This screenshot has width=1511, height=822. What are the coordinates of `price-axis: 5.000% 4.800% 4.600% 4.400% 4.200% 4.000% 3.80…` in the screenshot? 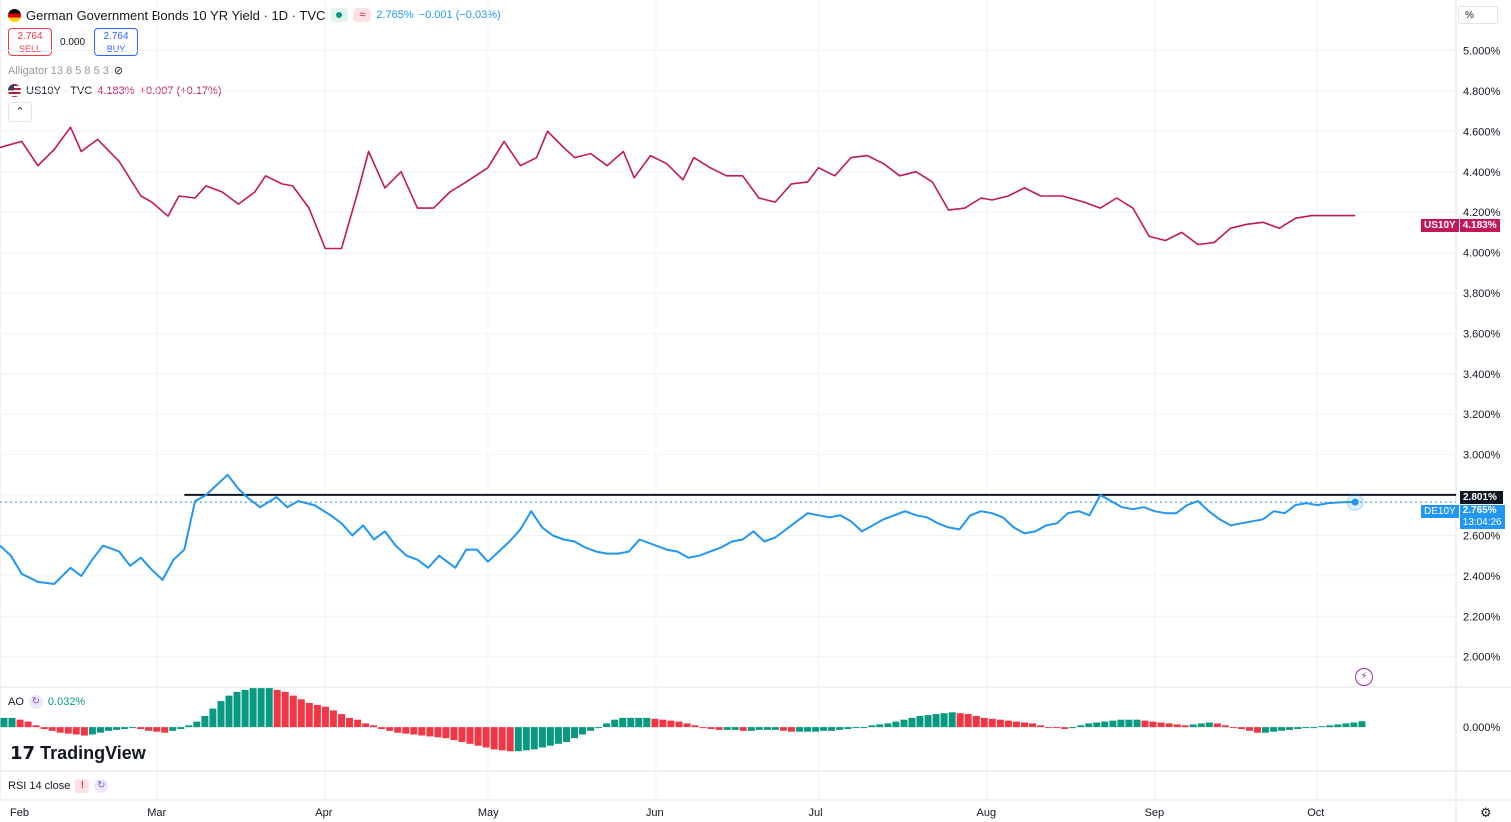 It's located at (1482, 390).